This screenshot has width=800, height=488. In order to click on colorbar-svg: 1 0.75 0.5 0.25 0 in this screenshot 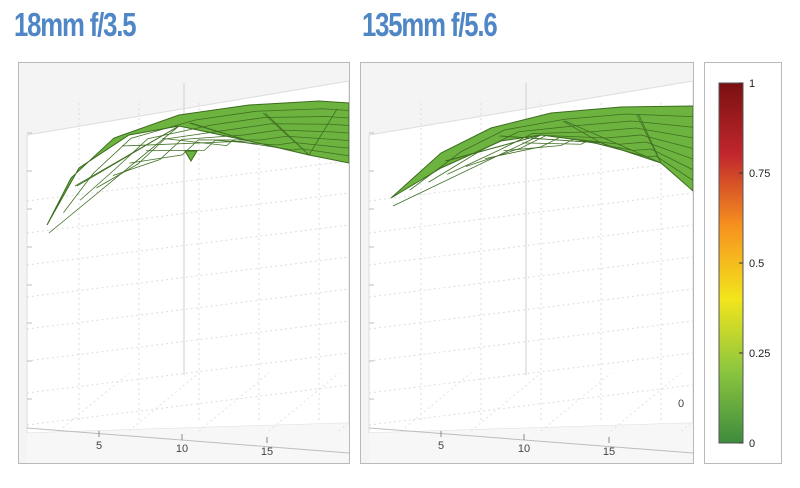, I will do `click(744, 264)`.